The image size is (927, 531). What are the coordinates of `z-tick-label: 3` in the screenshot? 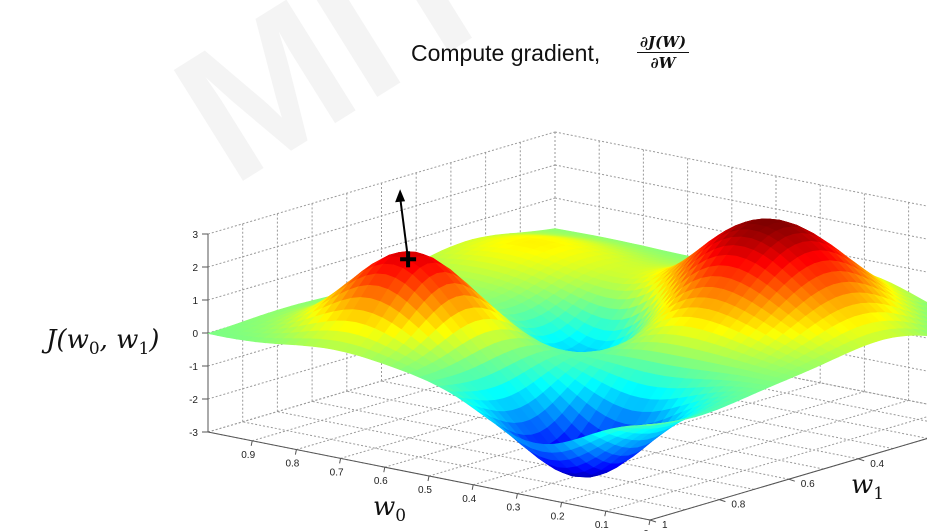 It's located at (195, 235).